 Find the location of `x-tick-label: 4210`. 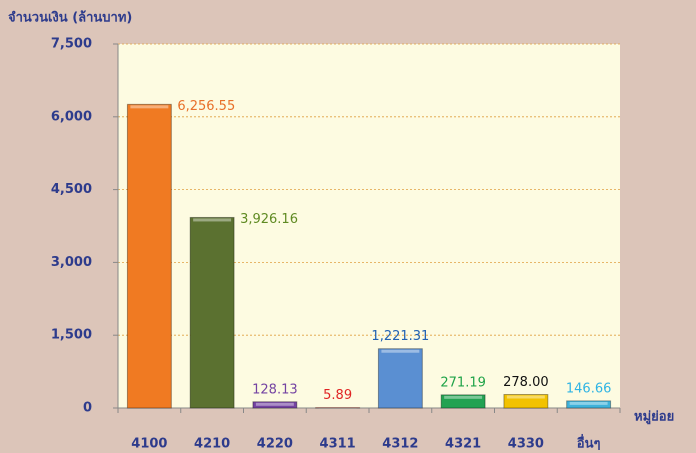

x-tick-label: 4210 is located at coordinates (212, 444).